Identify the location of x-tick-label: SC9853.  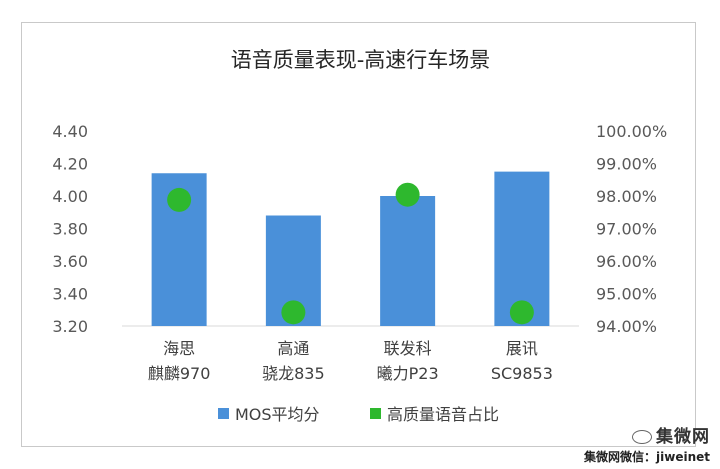
(522, 373).